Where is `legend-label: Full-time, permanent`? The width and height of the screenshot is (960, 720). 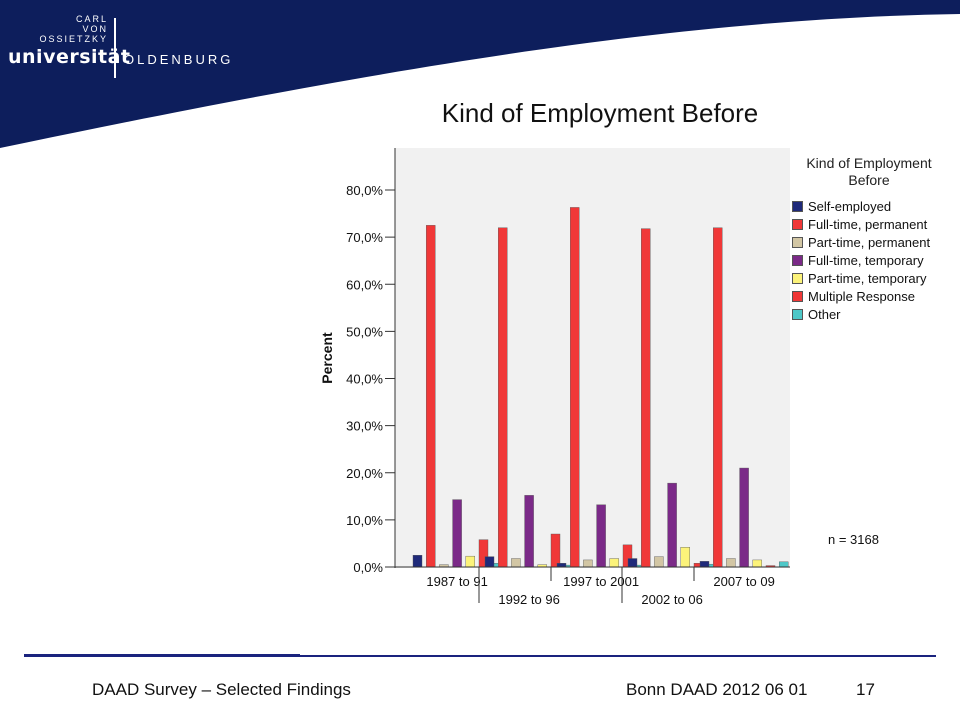
legend-label: Full-time, permanent is located at coordinates (868, 224).